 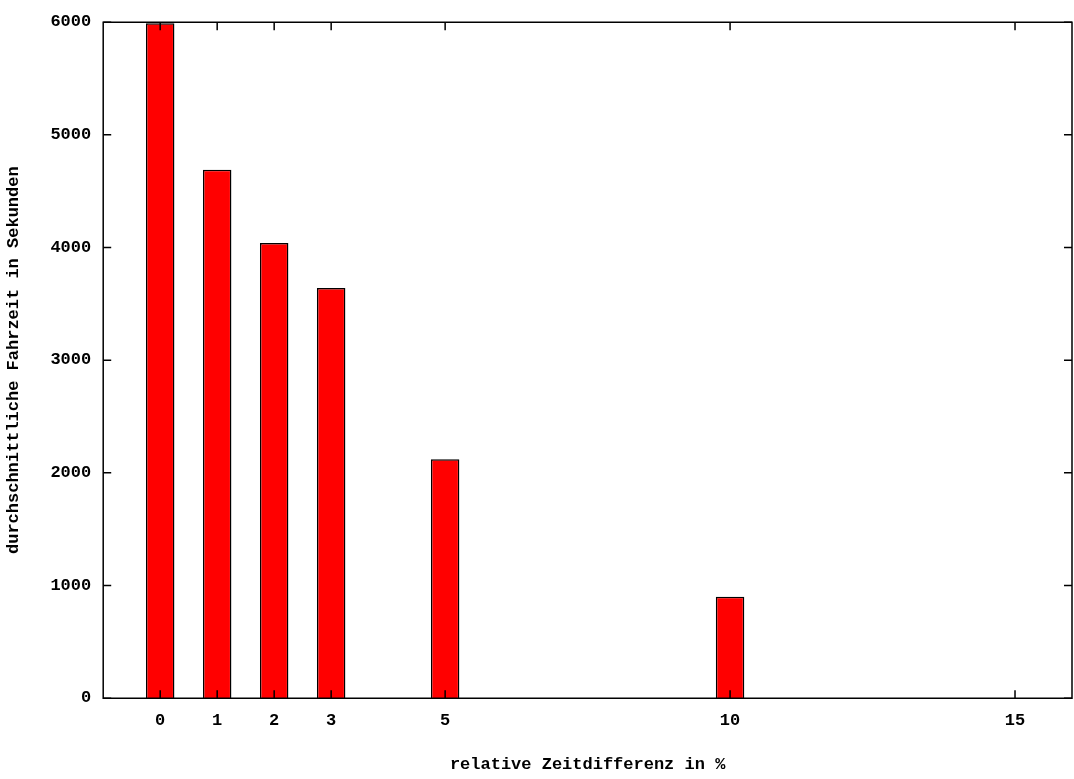 What do you see at coordinates (71, 585) in the screenshot?
I see `y-tick-label: 1000` at bounding box center [71, 585].